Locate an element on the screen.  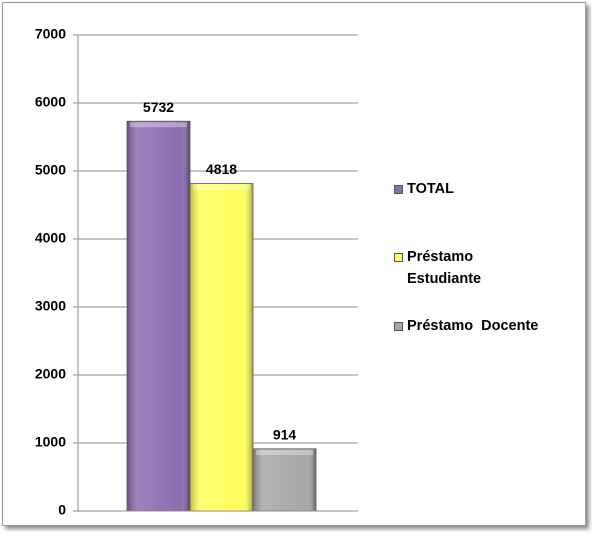
y-tick-label: 3000 is located at coordinates (50, 306).